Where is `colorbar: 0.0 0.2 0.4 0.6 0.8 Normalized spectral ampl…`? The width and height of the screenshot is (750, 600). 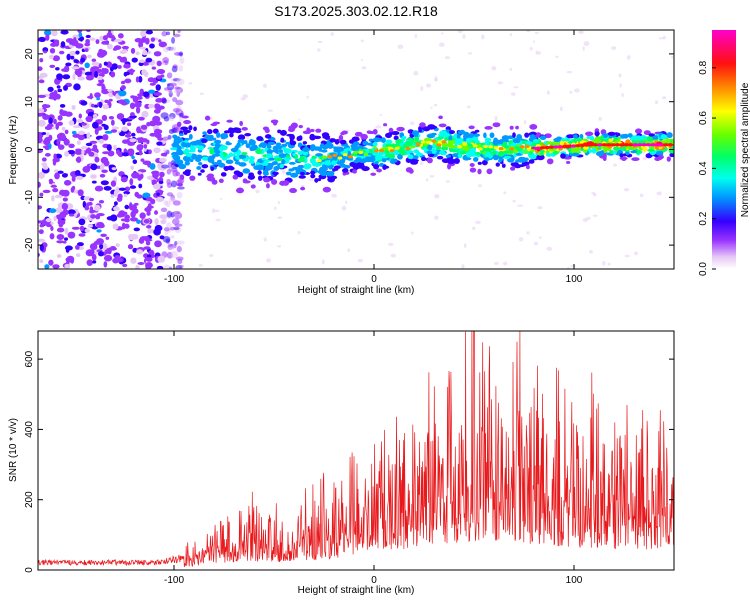
colorbar: 0.0 0.2 0.4 0.6 0.8 Normalized spectral ampl… is located at coordinates (724, 153).